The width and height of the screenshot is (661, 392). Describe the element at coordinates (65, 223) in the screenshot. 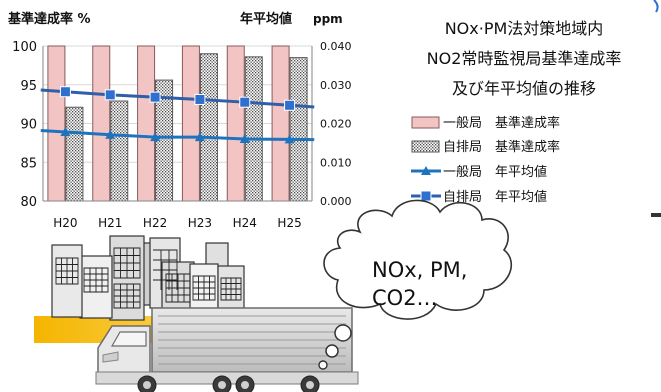

I see `x-tick-label: H20` at that location.